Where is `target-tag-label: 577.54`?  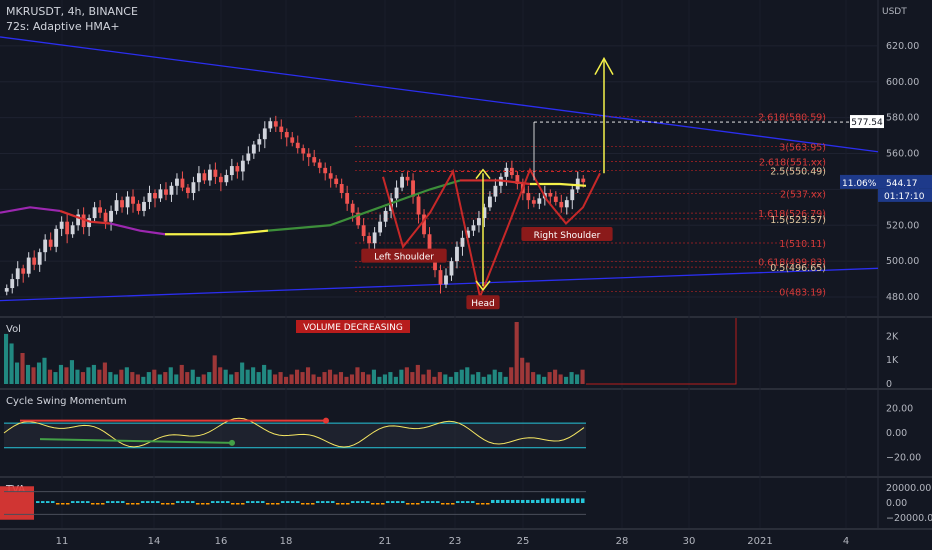
target-tag-label: 577.54 is located at coordinates (867, 123).